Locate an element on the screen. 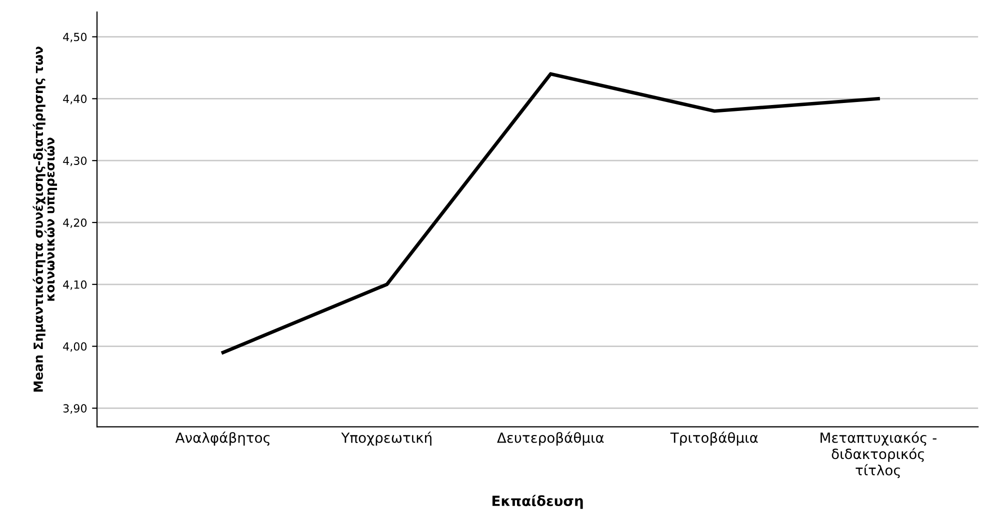 The height and width of the screenshot is (523, 995). y-tick-label: 4,00 is located at coordinates (75, 347).